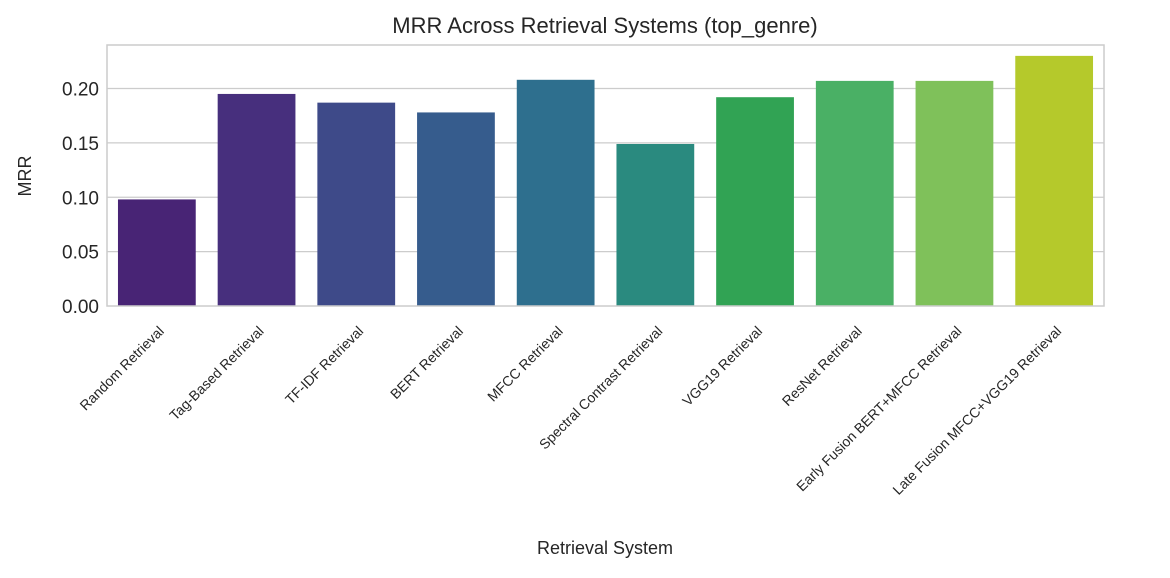  What do you see at coordinates (80, 90) in the screenshot?
I see `y-tick-label: 0.20` at bounding box center [80, 90].